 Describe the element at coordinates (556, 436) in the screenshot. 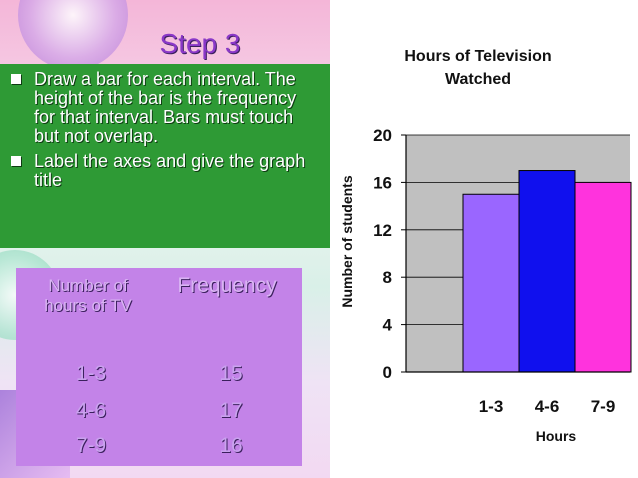

I see `x-axis-label: Hours` at that location.